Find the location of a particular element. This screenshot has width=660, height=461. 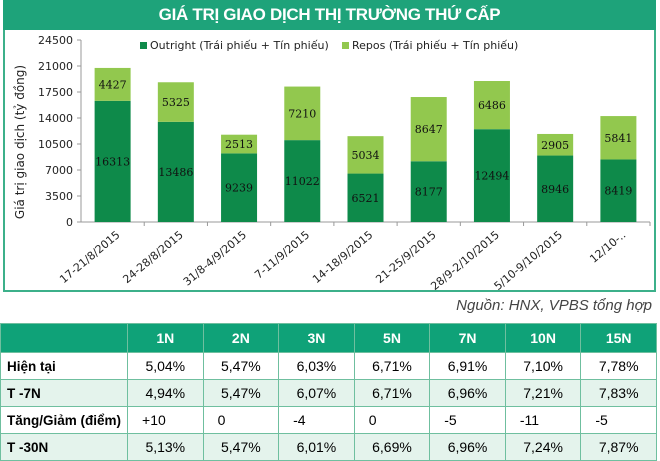

y-axis-label: Giá trị giao dịch (tỷ đồng) is located at coordinates (20, 142).